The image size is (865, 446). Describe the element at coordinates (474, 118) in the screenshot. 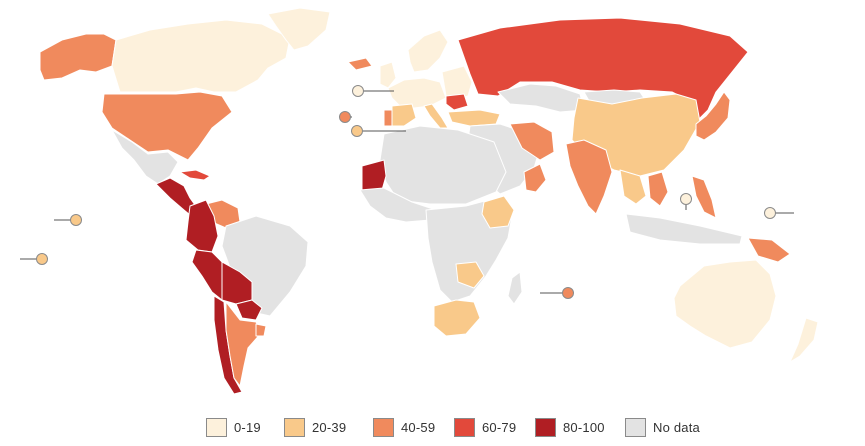

I see `region-turkey` at that location.